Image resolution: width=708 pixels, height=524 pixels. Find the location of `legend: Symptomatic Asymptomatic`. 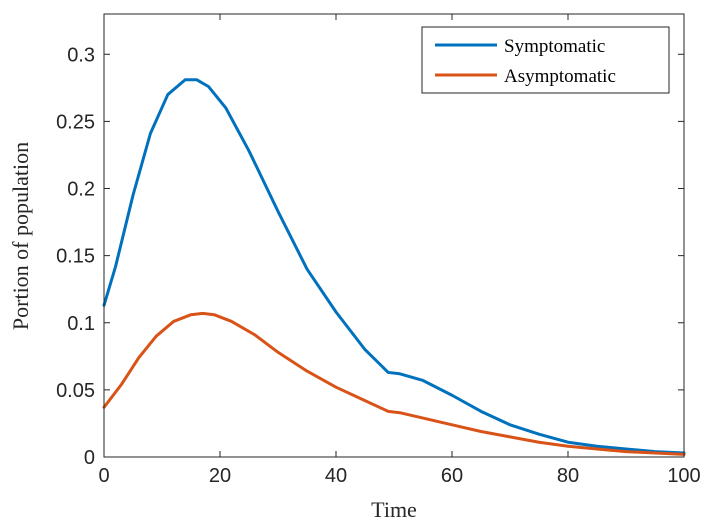

legend: Symptomatic Asymptomatic is located at coordinates (545, 60).